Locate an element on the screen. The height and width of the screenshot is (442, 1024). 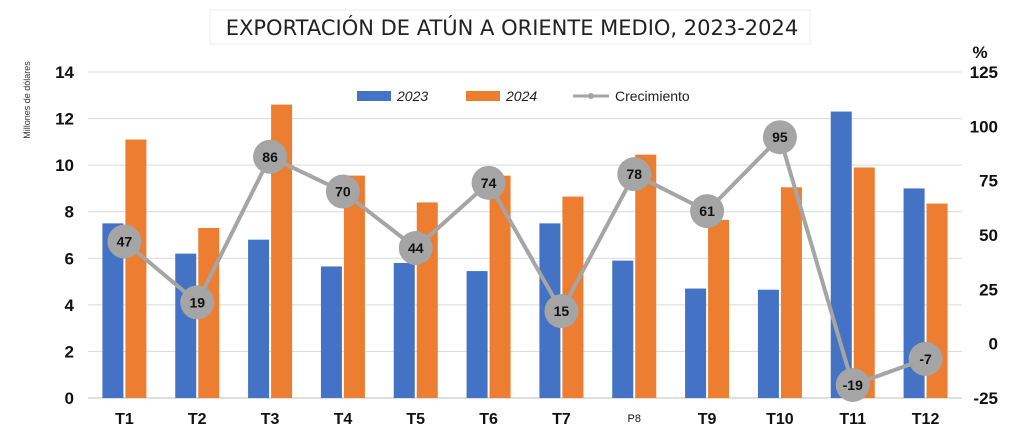
x-tick-label: T11 is located at coordinates (852, 419).